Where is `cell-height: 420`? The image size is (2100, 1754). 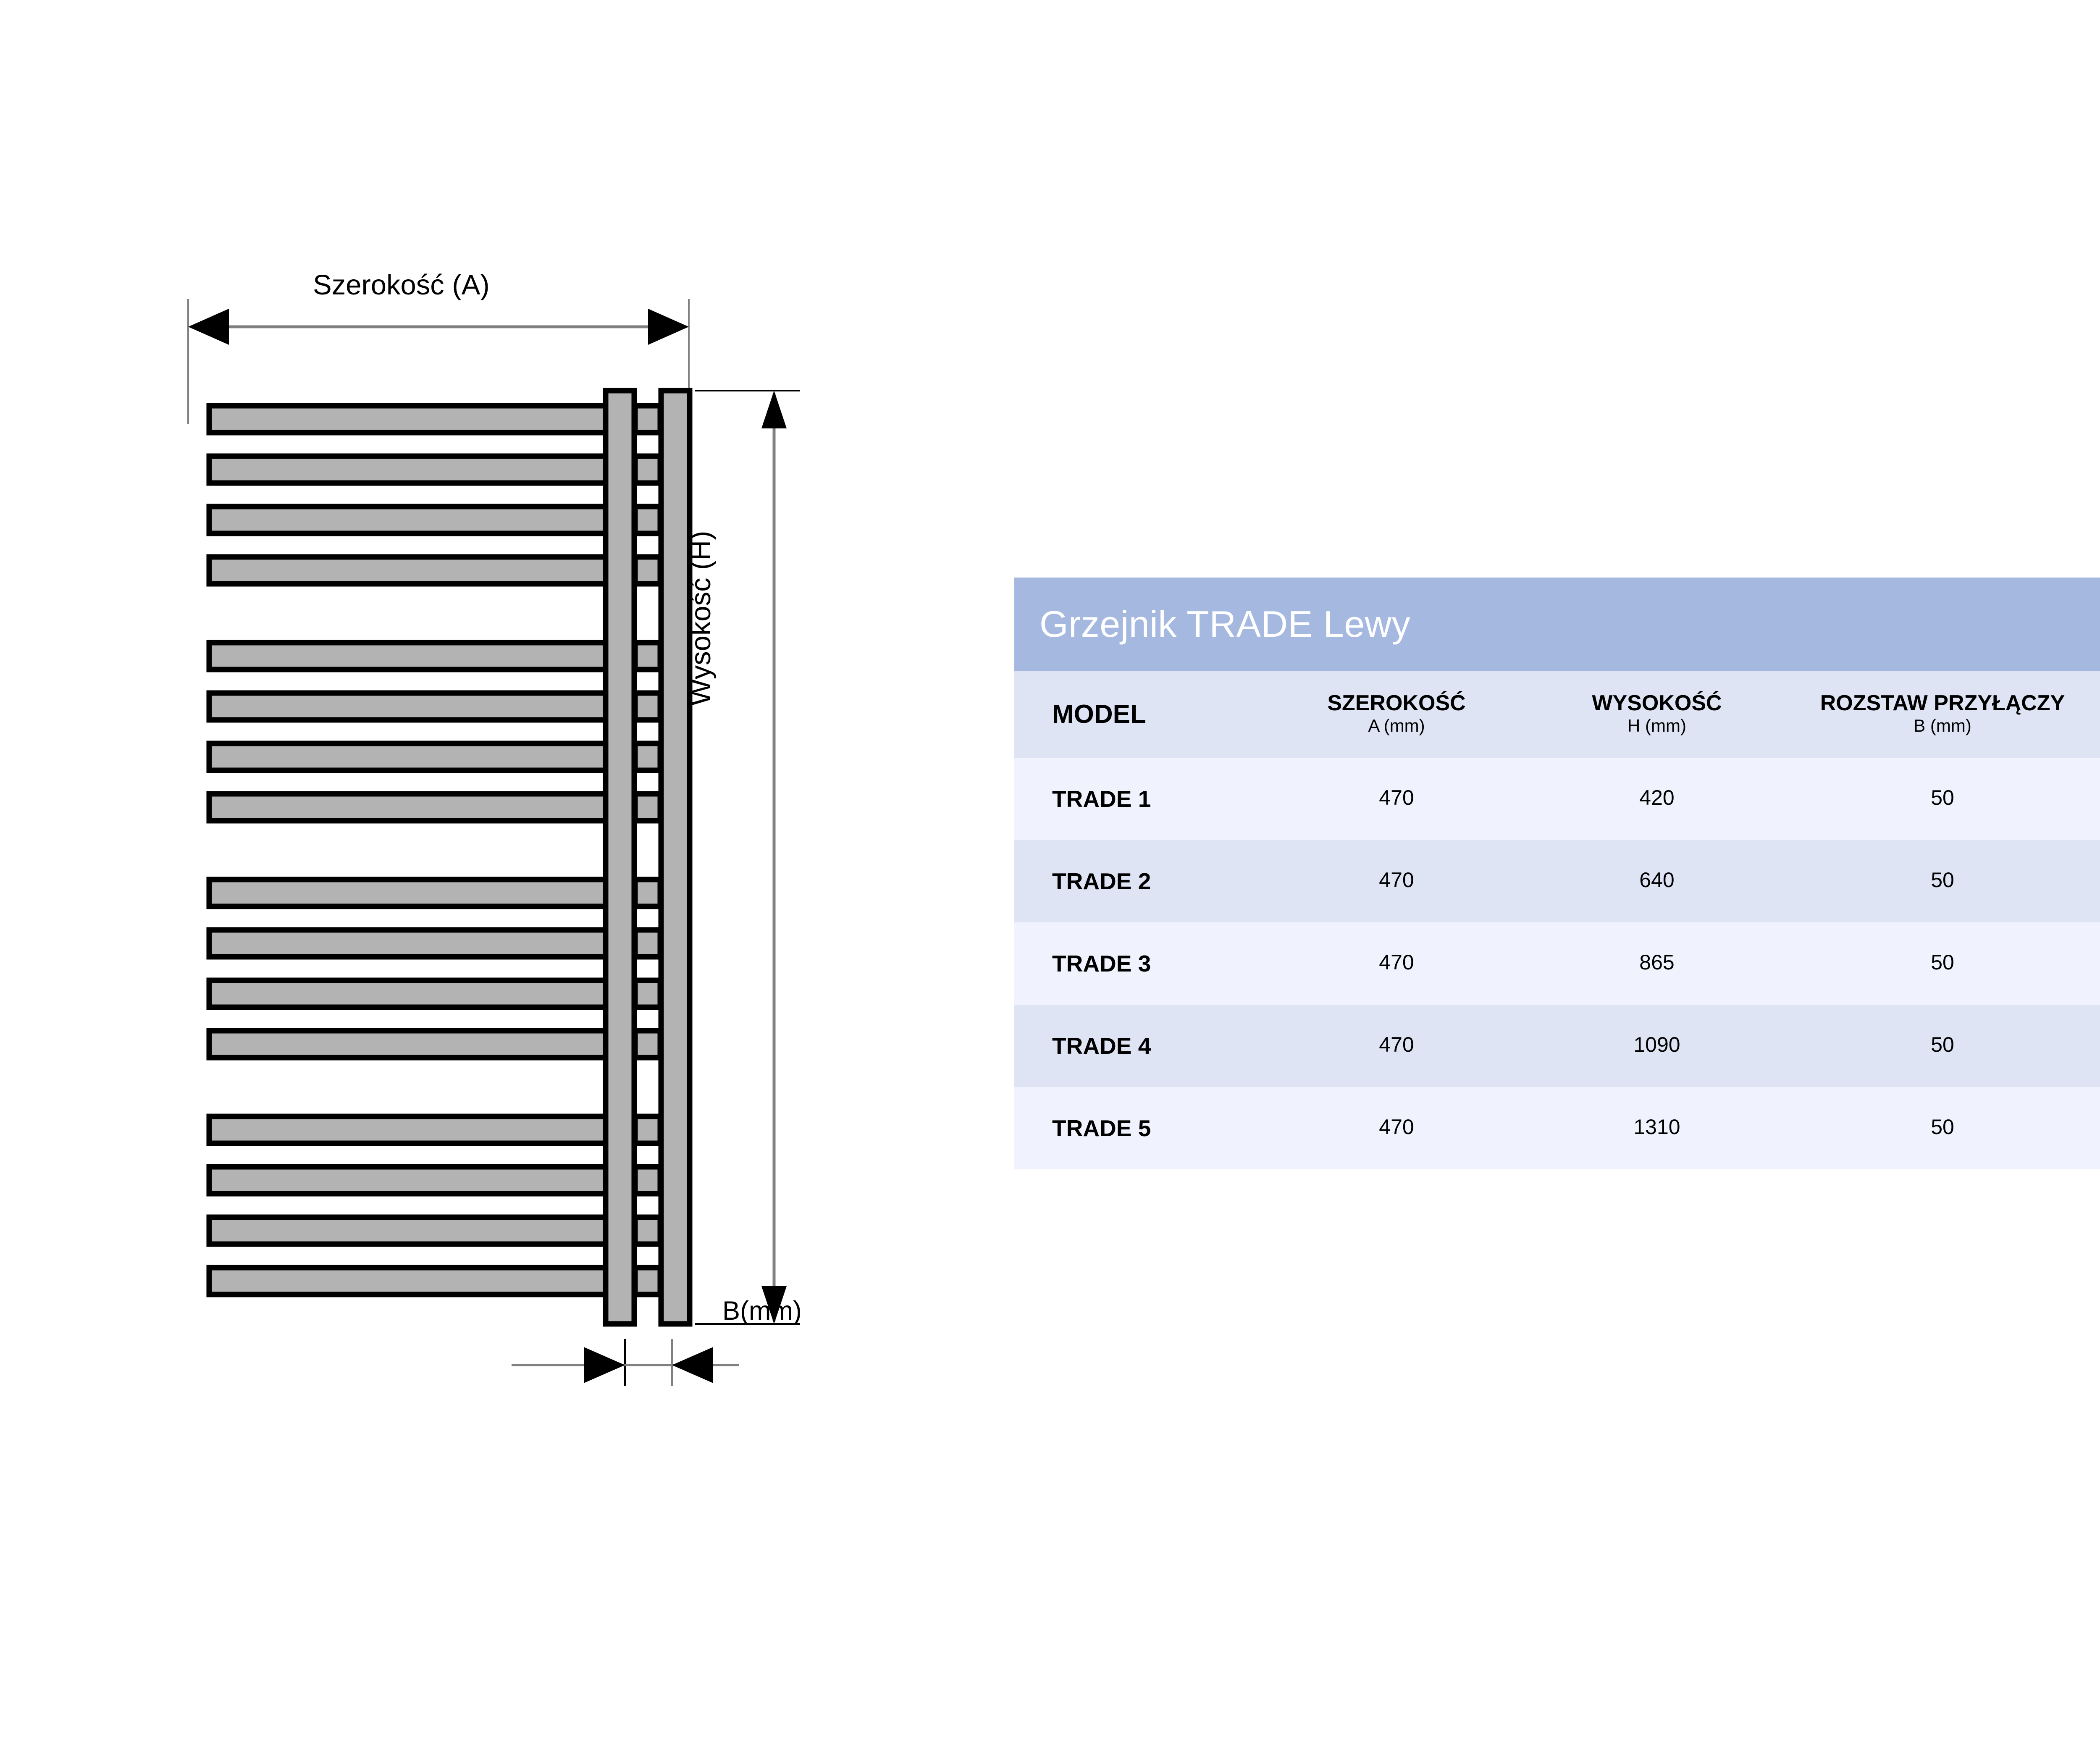
cell-height: 420 is located at coordinates (1657, 799).